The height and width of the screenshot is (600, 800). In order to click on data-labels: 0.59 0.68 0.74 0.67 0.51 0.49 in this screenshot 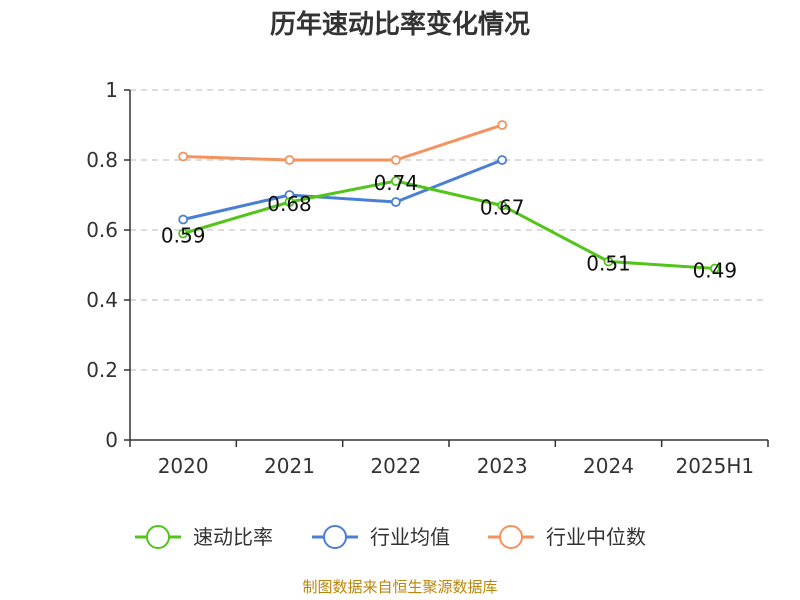, I will do `click(449, 227)`.